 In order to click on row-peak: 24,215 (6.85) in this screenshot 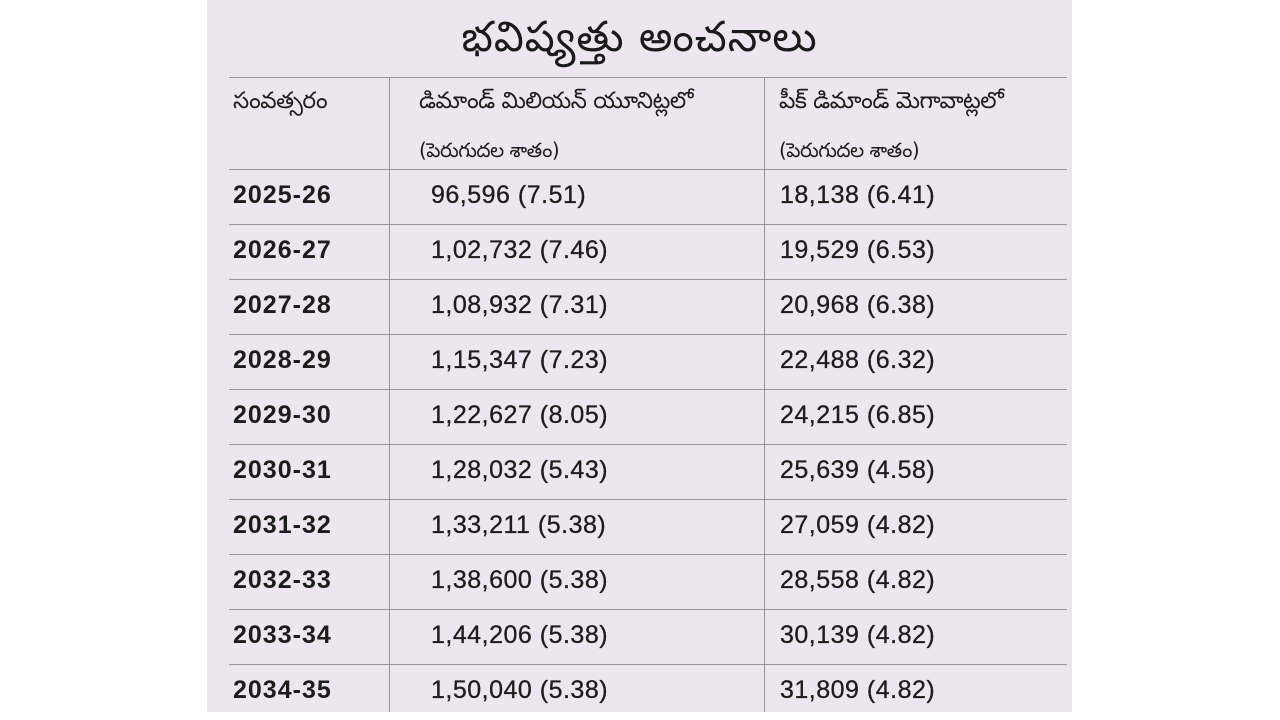, I will do `click(858, 415)`.